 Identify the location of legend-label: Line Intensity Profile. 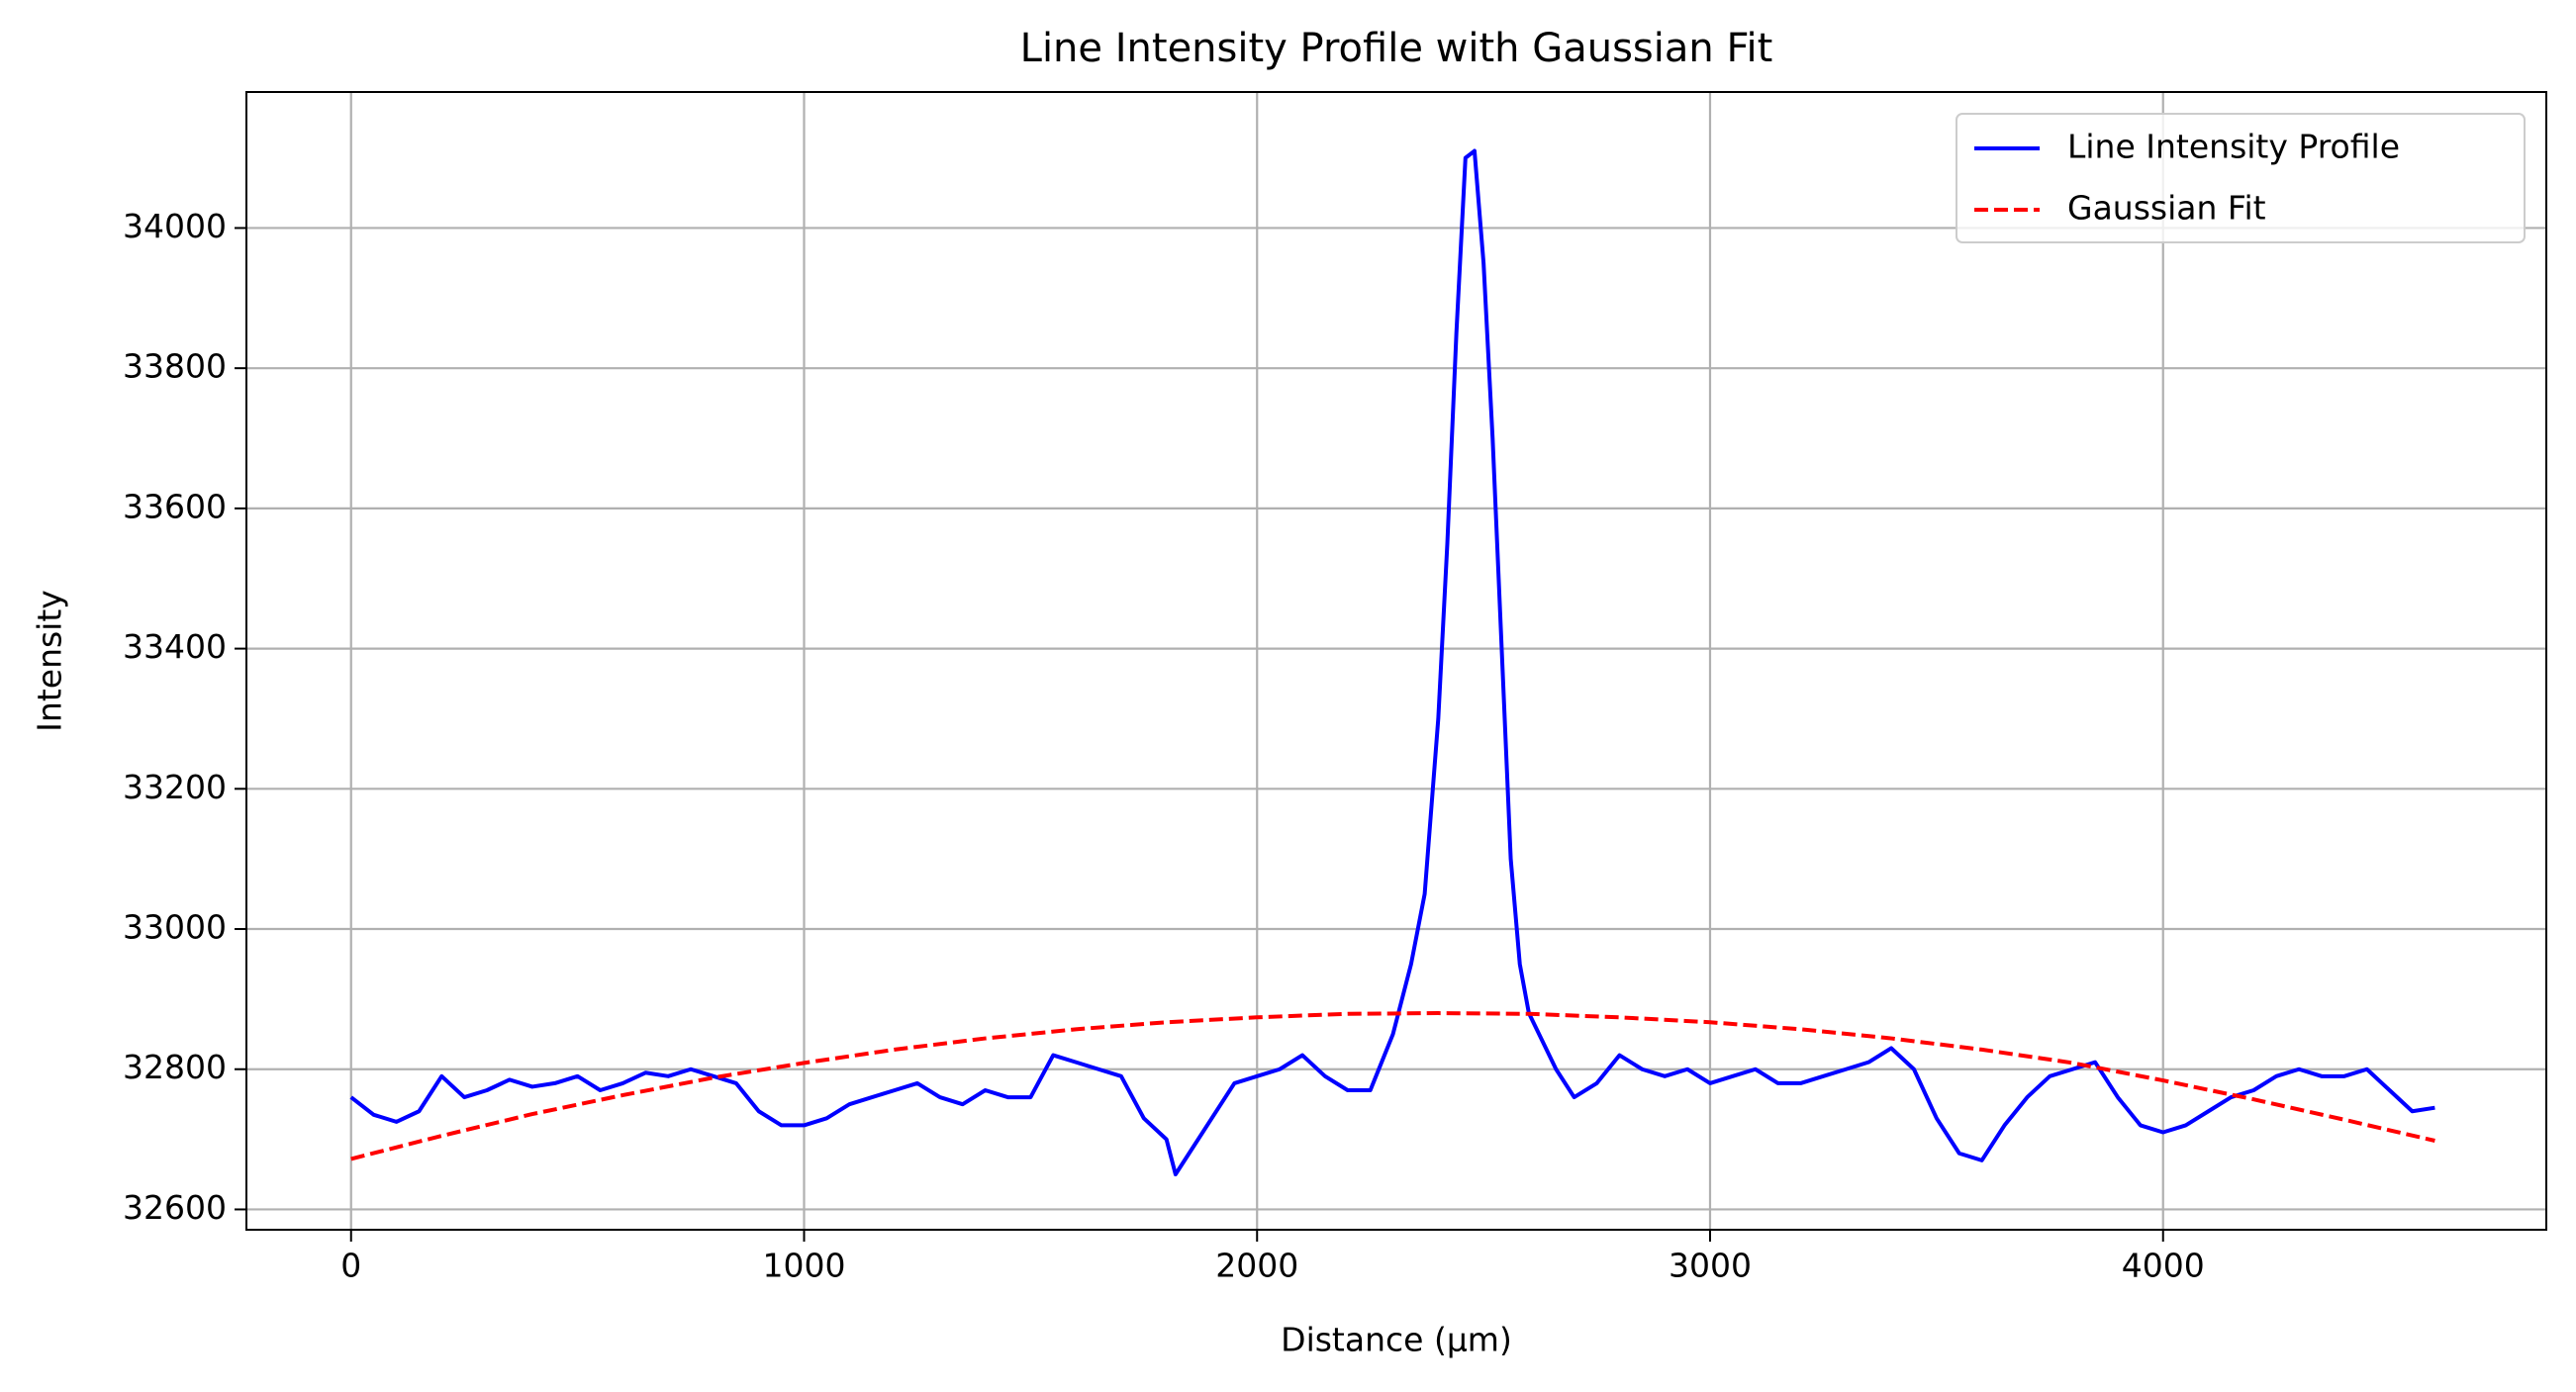
(2233, 147).